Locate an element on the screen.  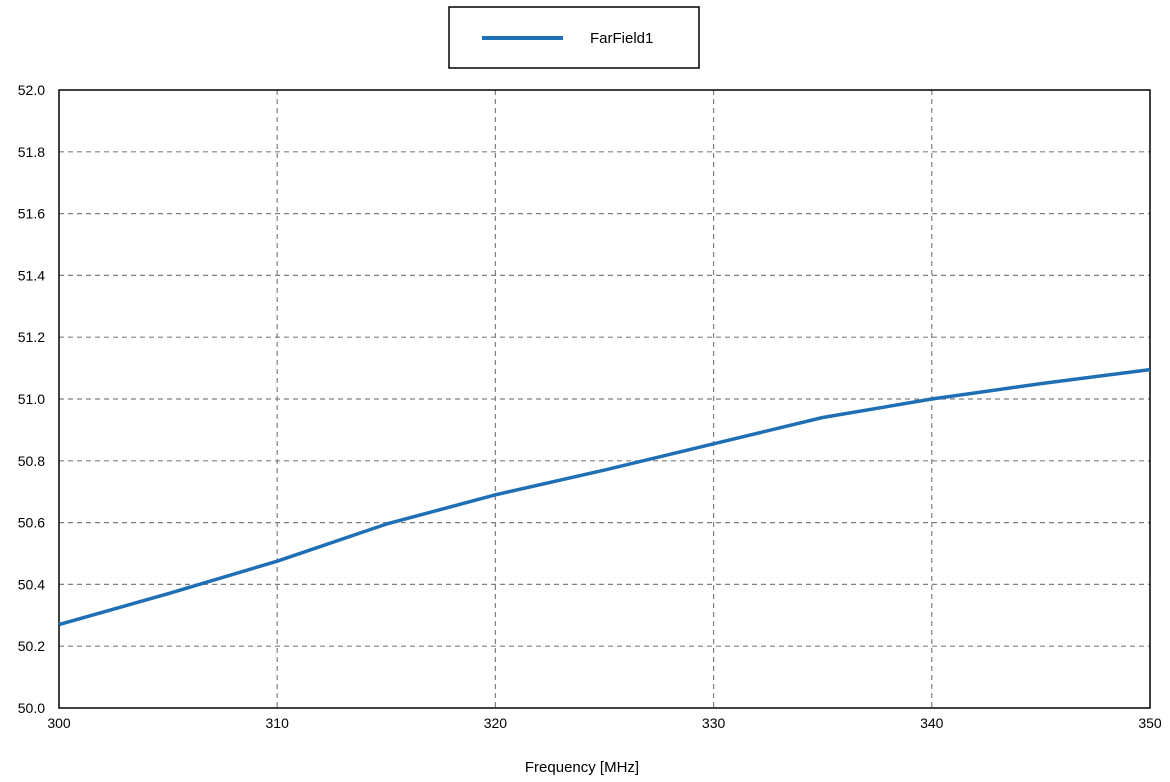
y-tick-label: 50.0 is located at coordinates (31, 708).